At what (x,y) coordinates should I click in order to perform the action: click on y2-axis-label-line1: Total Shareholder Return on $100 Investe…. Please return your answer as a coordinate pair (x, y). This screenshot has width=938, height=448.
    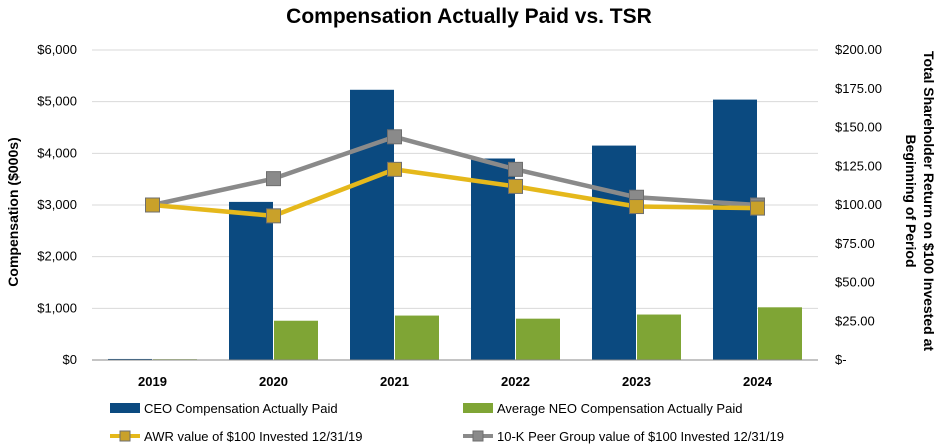
    Looking at the image, I should click on (929, 201).